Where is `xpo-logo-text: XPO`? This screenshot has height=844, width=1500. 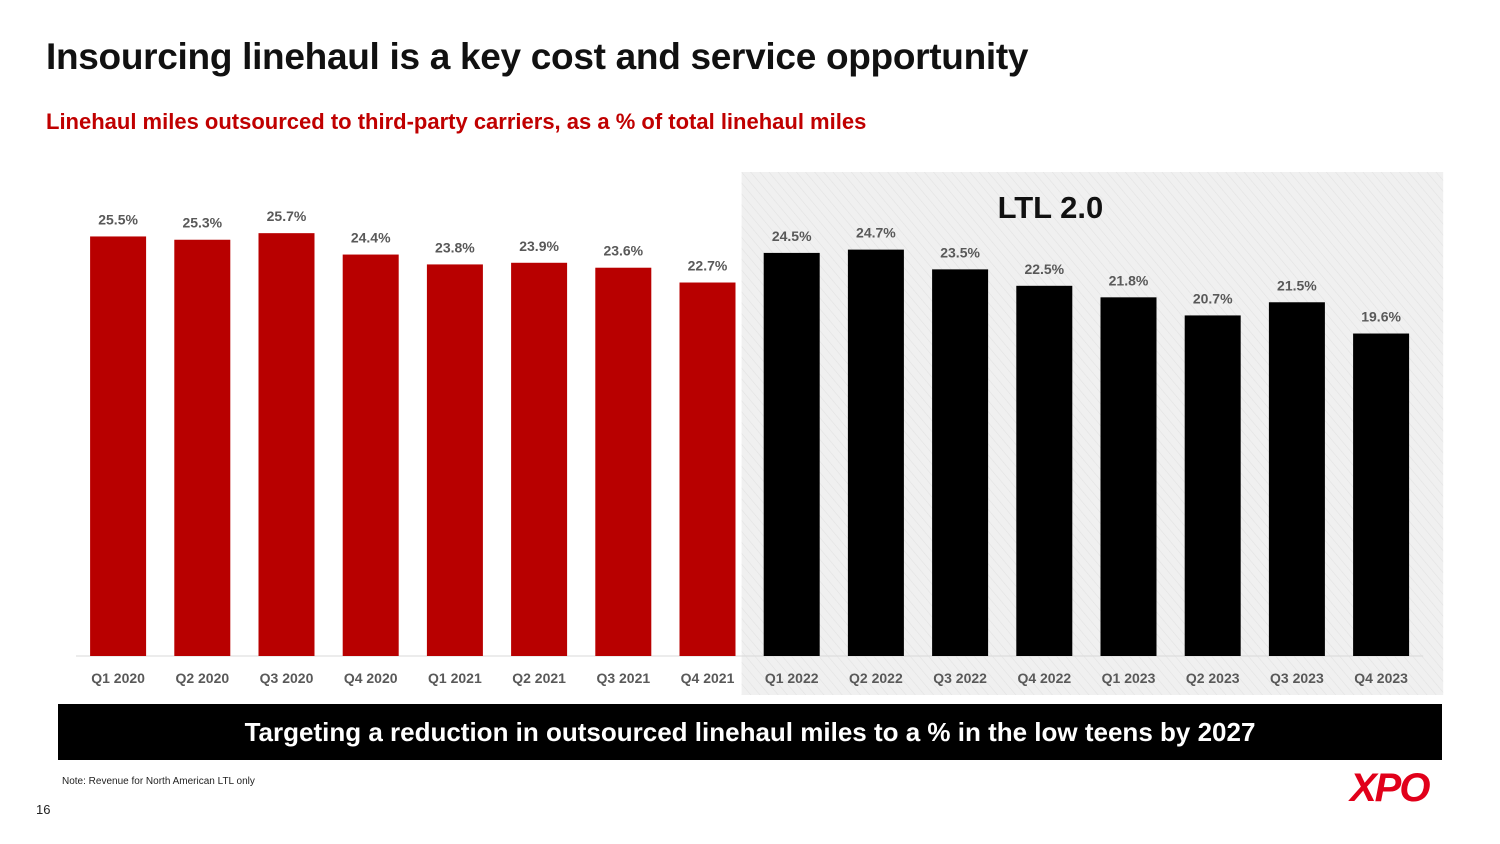 xpo-logo-text: XPO is located at coordinates (1389, 786).